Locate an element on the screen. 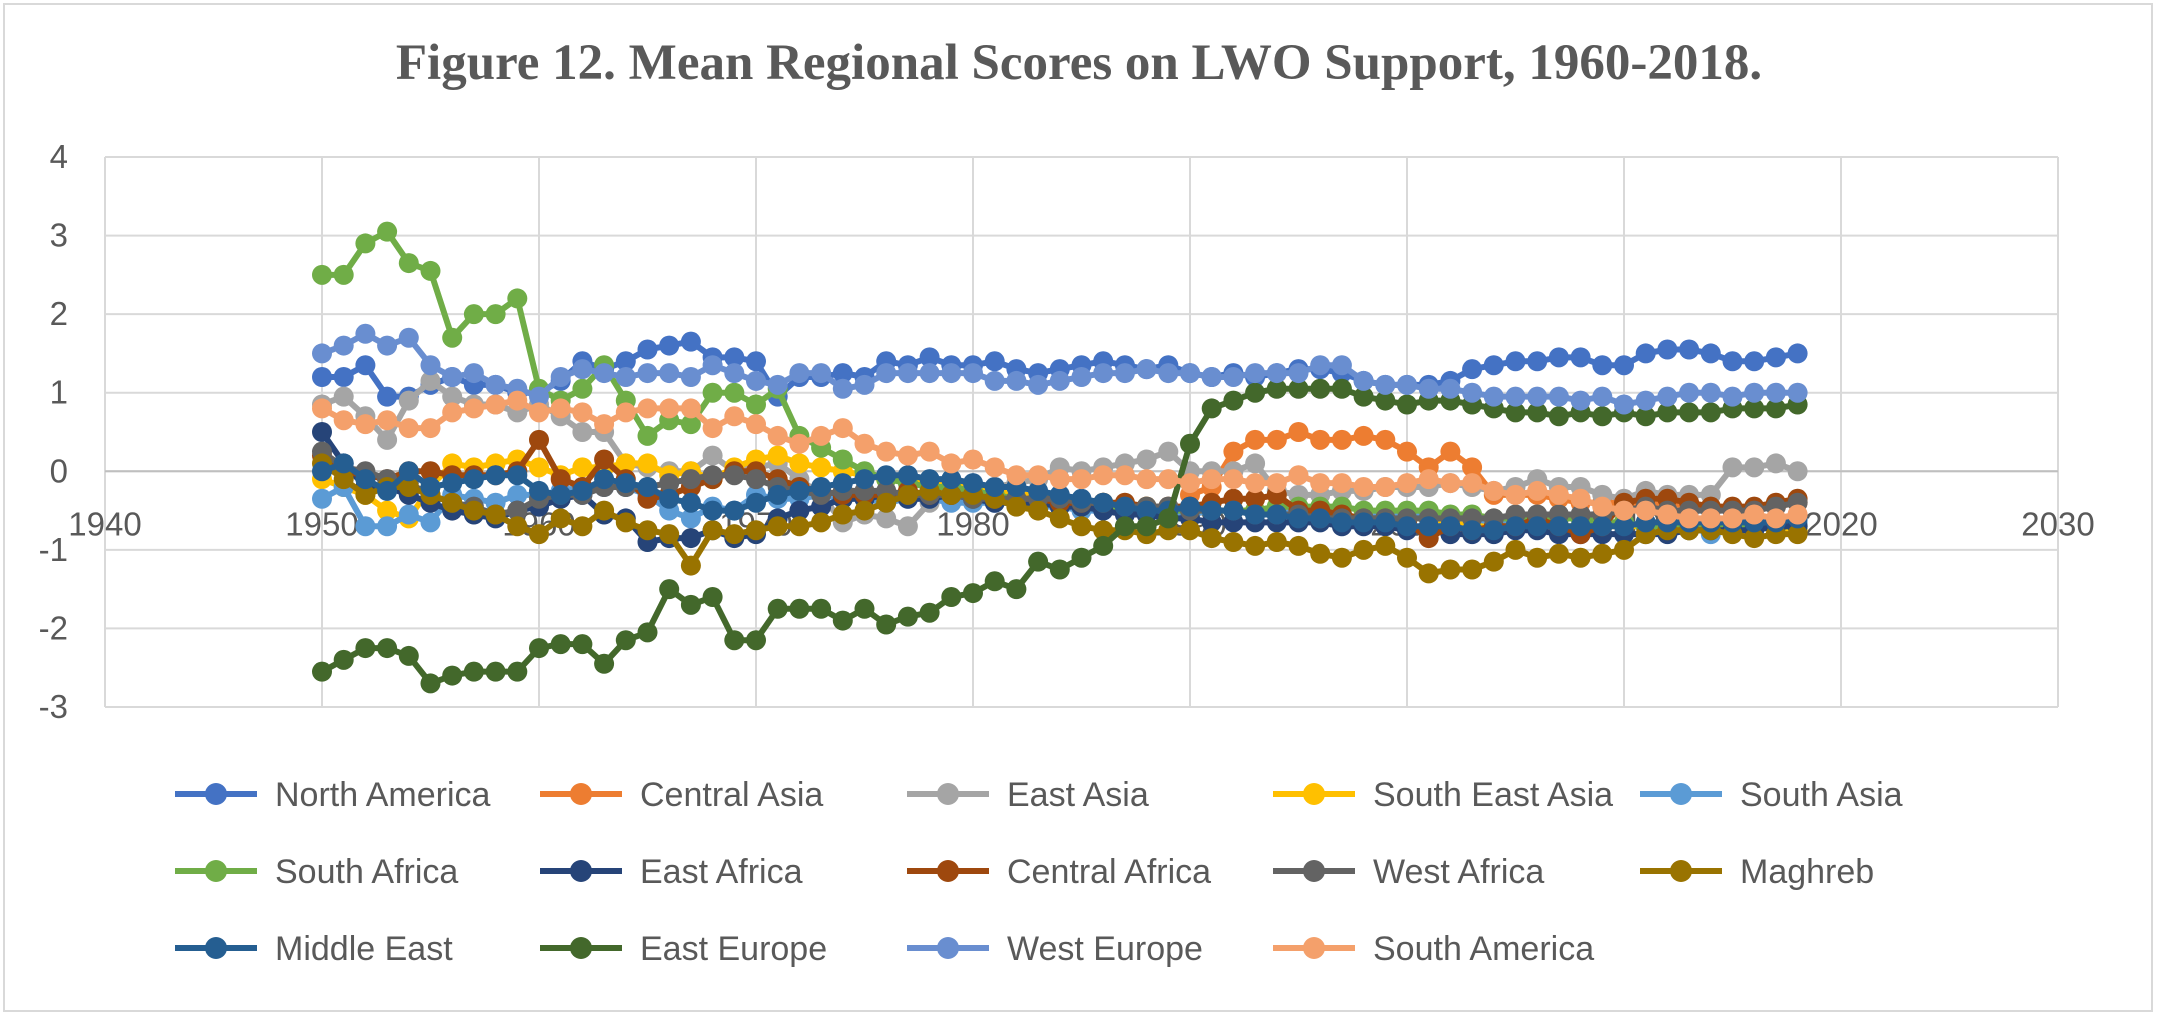  y-tick-label: 0 is located at coordinates (59, 470).